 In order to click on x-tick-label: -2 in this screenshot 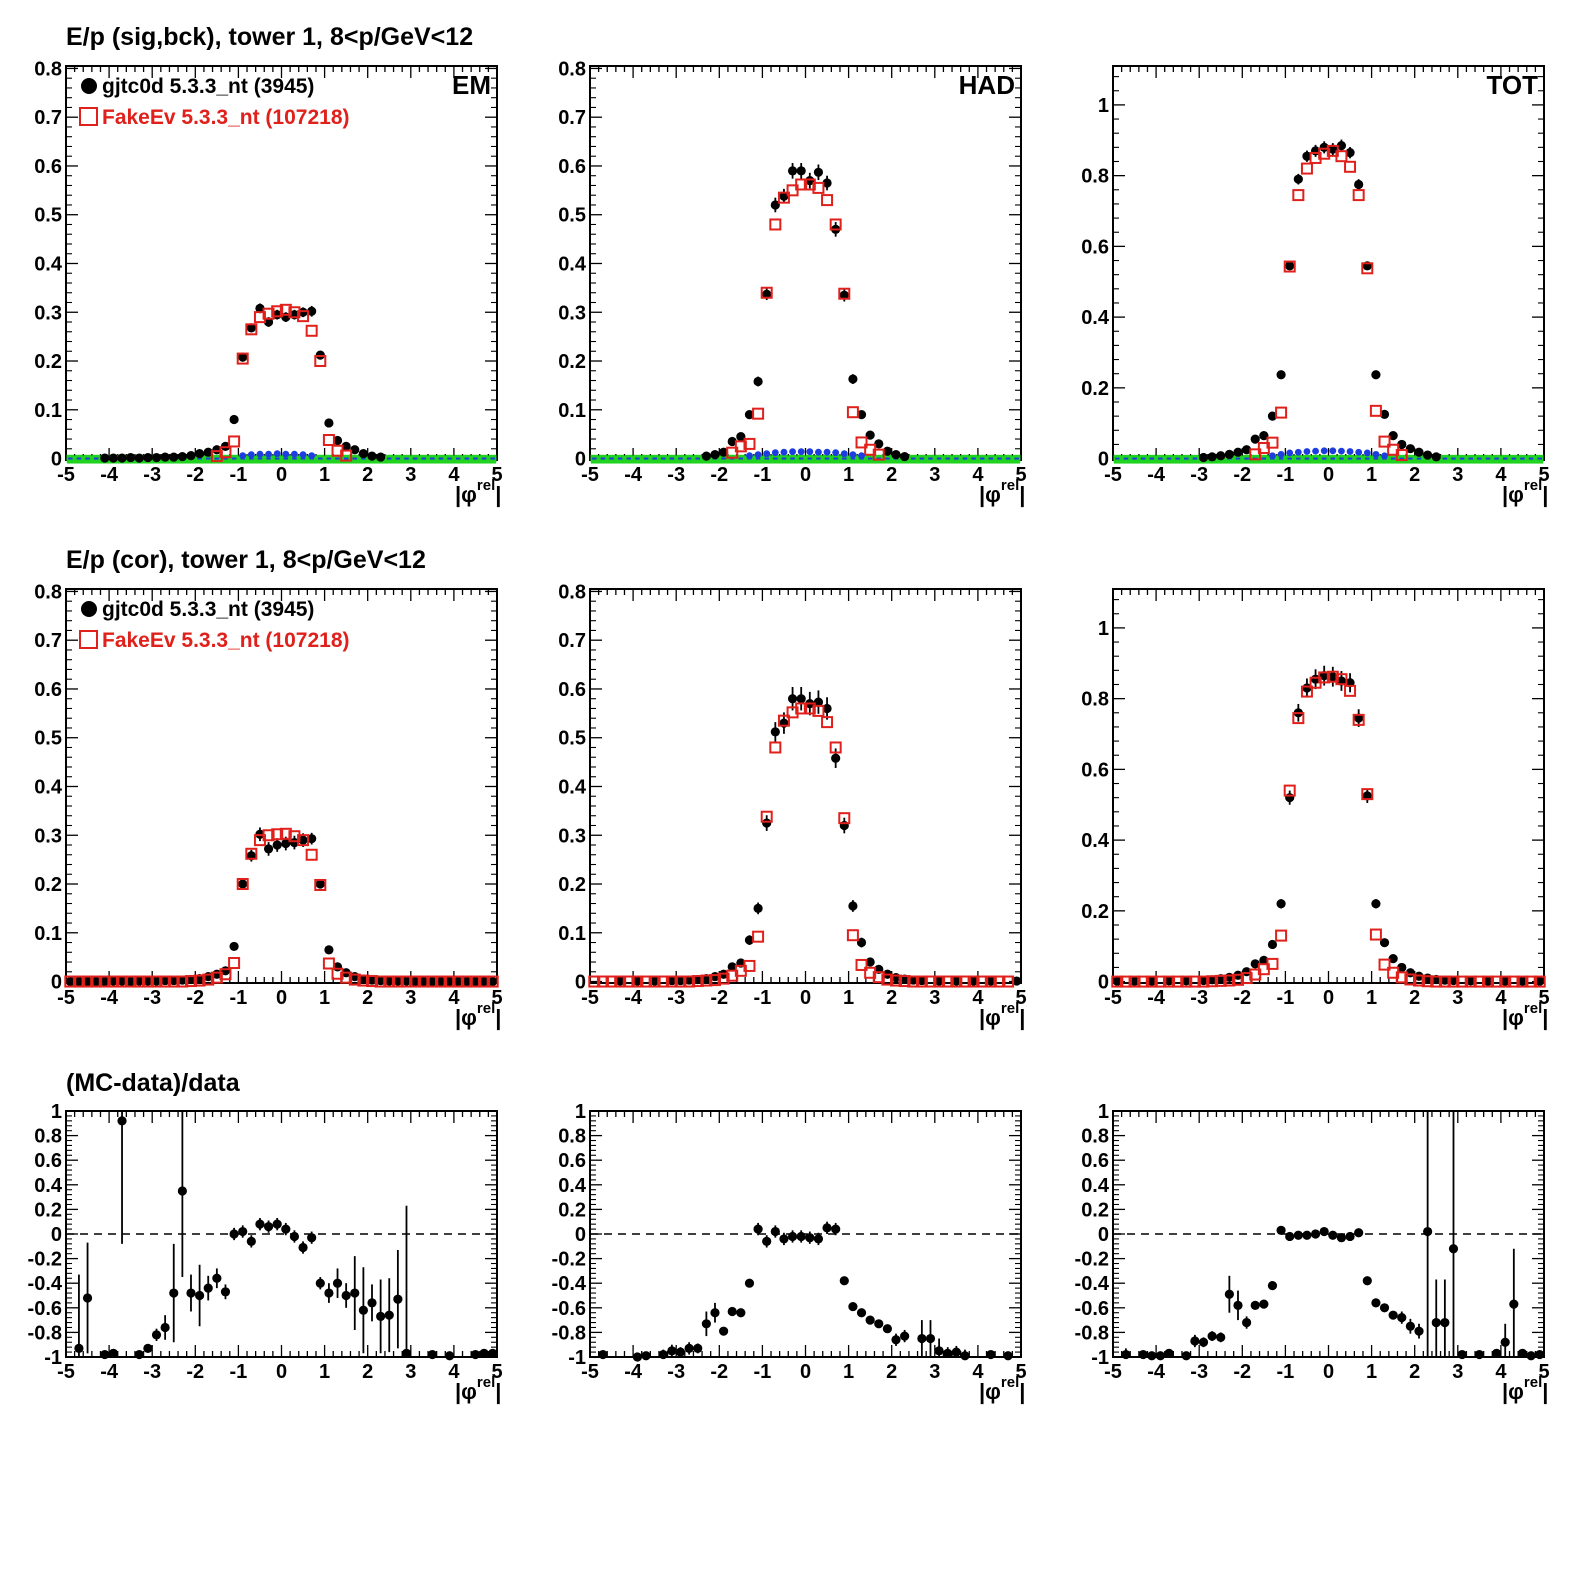, I will do `click(195, 1372)`.